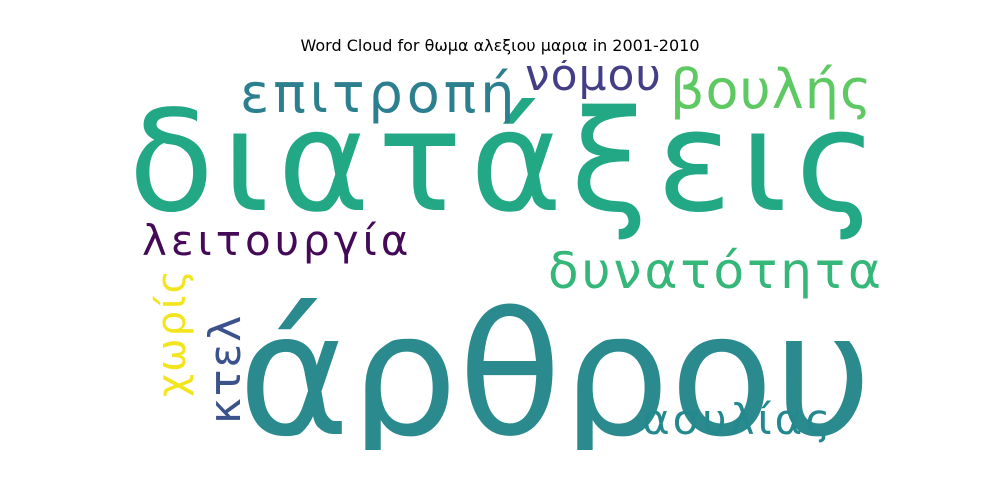 Image resolution: width=1000 pixels, height=500 pixels. What do you see at coordinates (225, 369) in the screenshot?
I see `word-ktel: κτελ` at bounding box center [225, 369].